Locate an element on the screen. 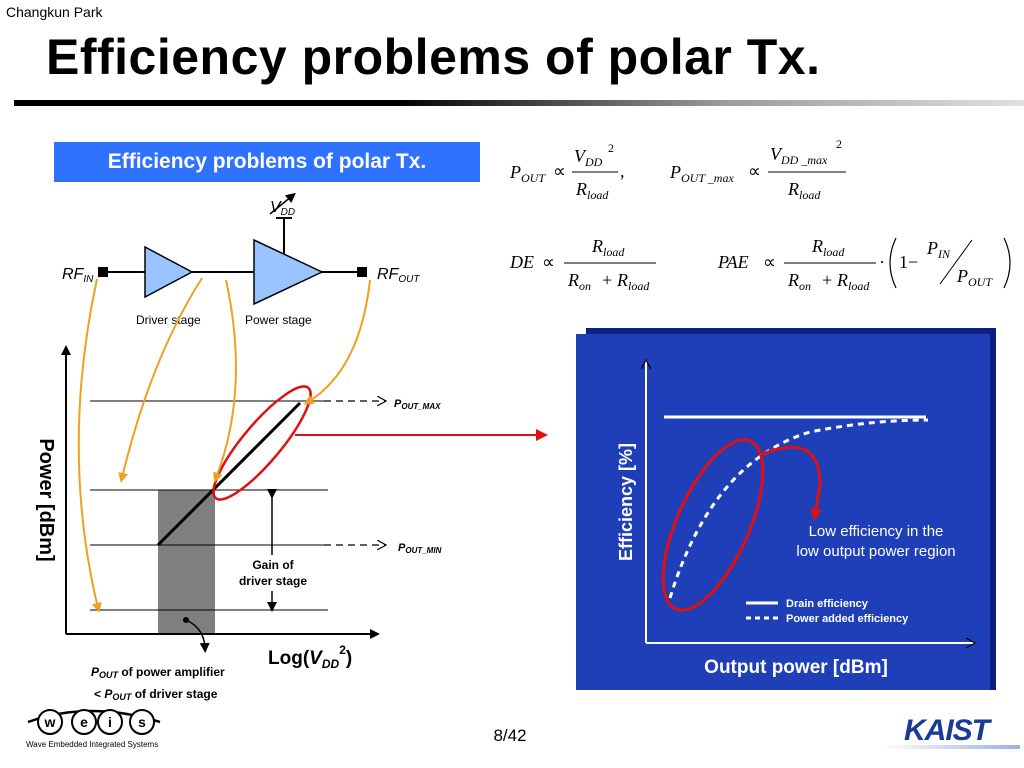 The height and width of the screenshot is (768, 1024). output-power-curve is located at coordinates (229, 474).